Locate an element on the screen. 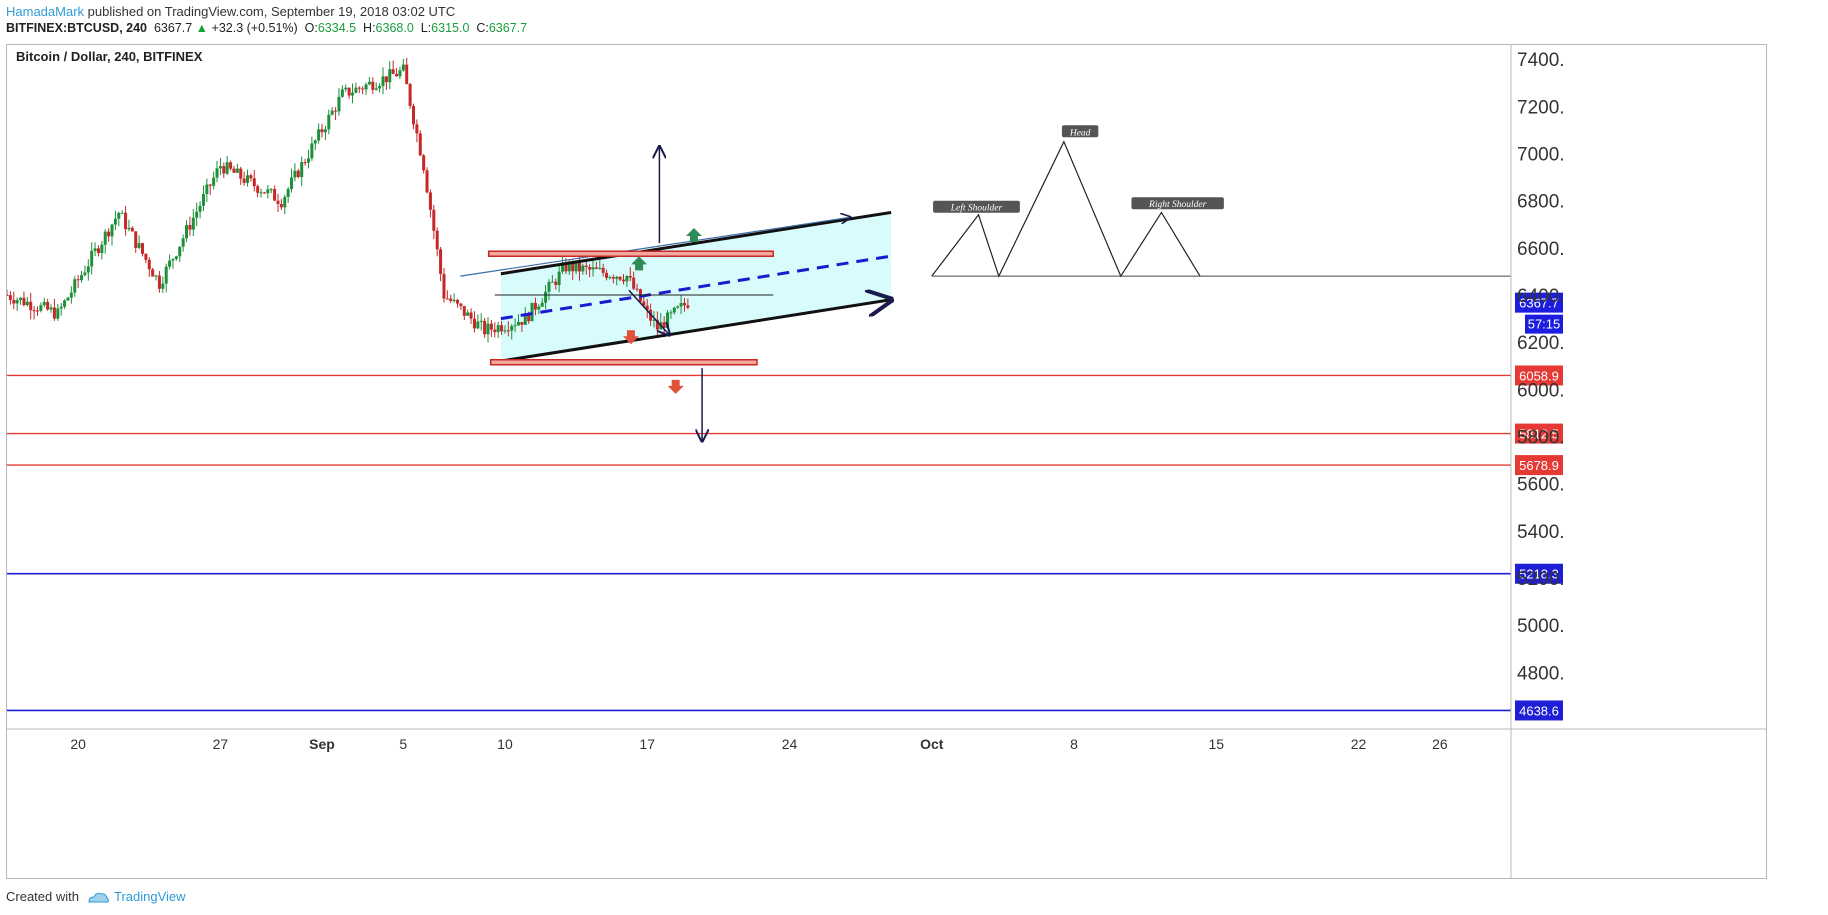 The height and width of the screenshot is (915, 1828). price-tick-label: 5800. is located at coordinates (1541, 438).